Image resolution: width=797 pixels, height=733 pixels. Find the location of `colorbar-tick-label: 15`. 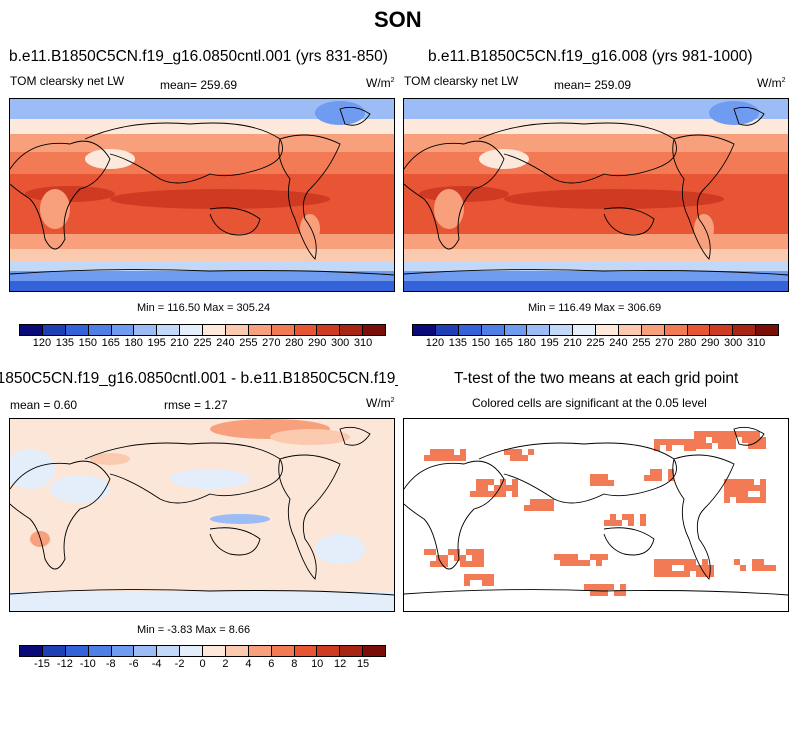

colorbar-tick-label: 15 is located at coordinates (363, 664).